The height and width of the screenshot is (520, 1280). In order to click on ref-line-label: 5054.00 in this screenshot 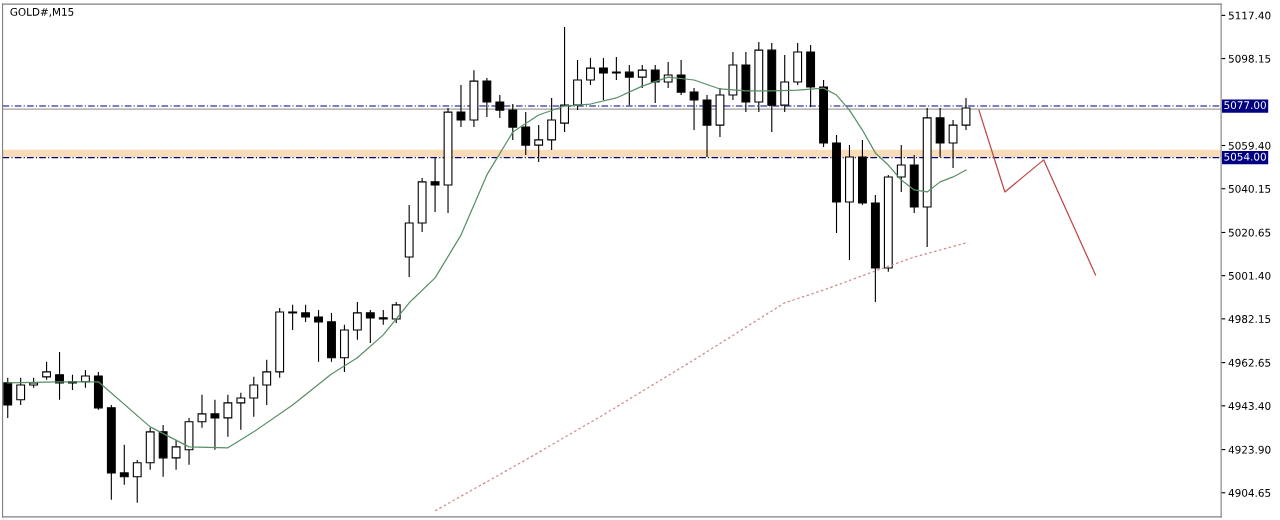, I will do `click(1245, 156)`.